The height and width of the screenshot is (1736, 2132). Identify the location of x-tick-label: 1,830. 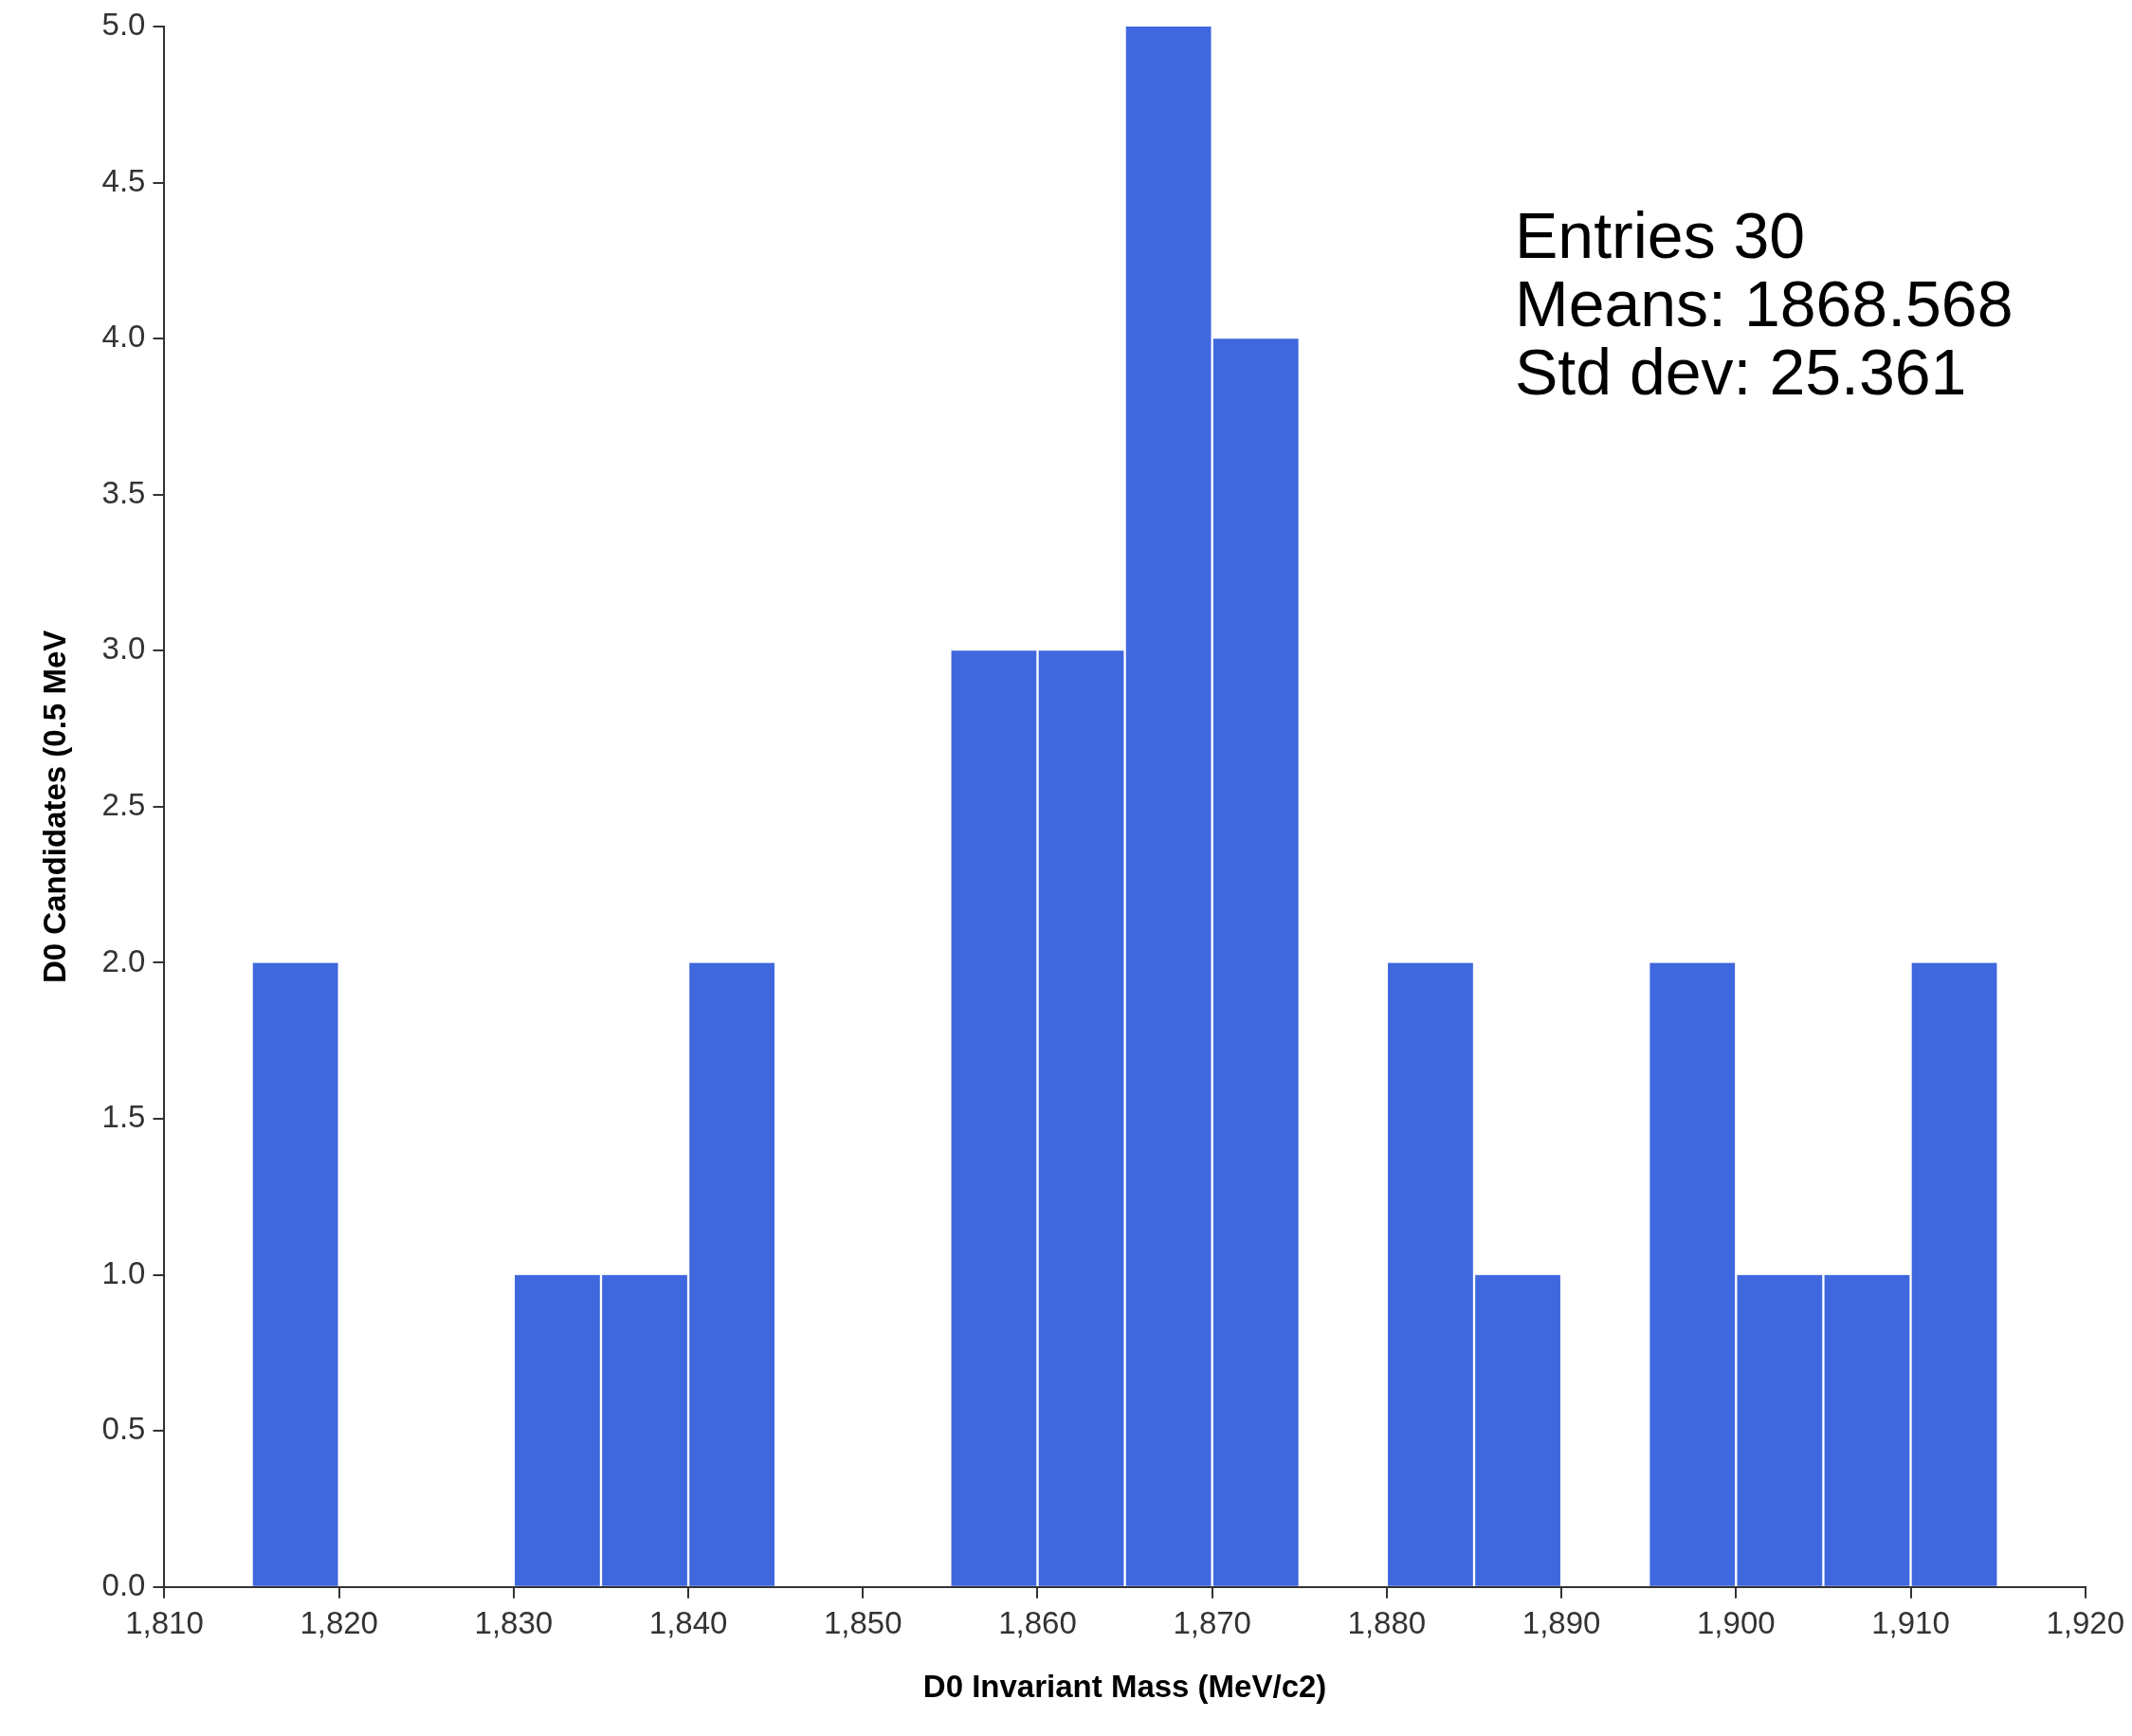
(514, 1622).